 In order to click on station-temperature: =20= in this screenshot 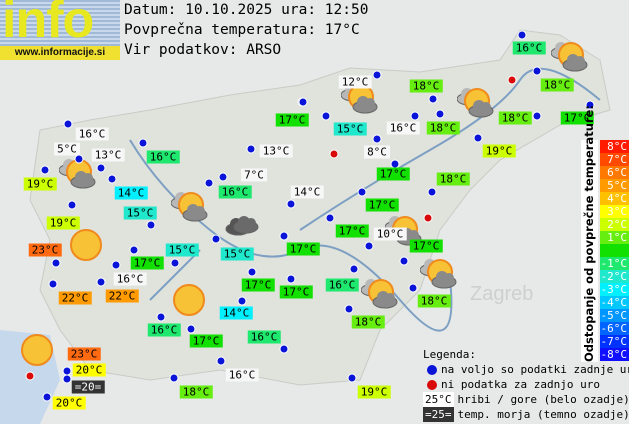, I will do `click(88, 387)`.